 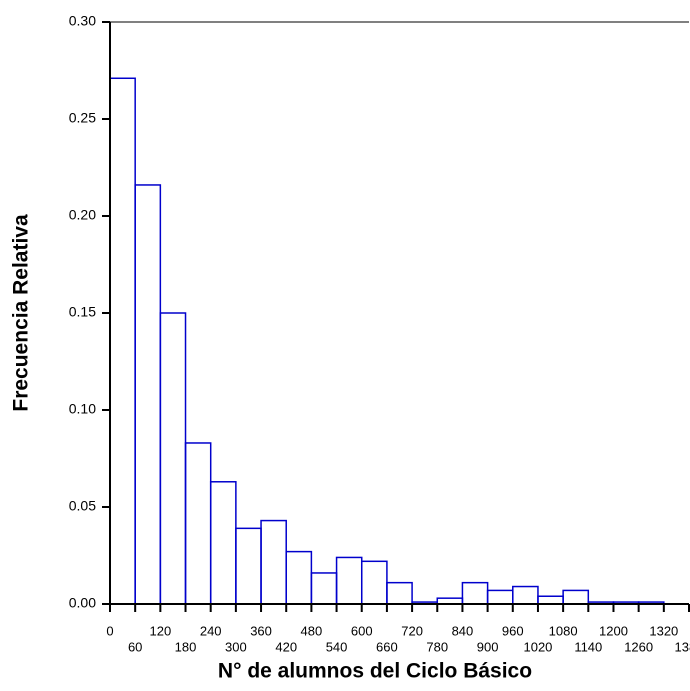 I want to click on x-tick-label: 960, so click(x=513, y=630).